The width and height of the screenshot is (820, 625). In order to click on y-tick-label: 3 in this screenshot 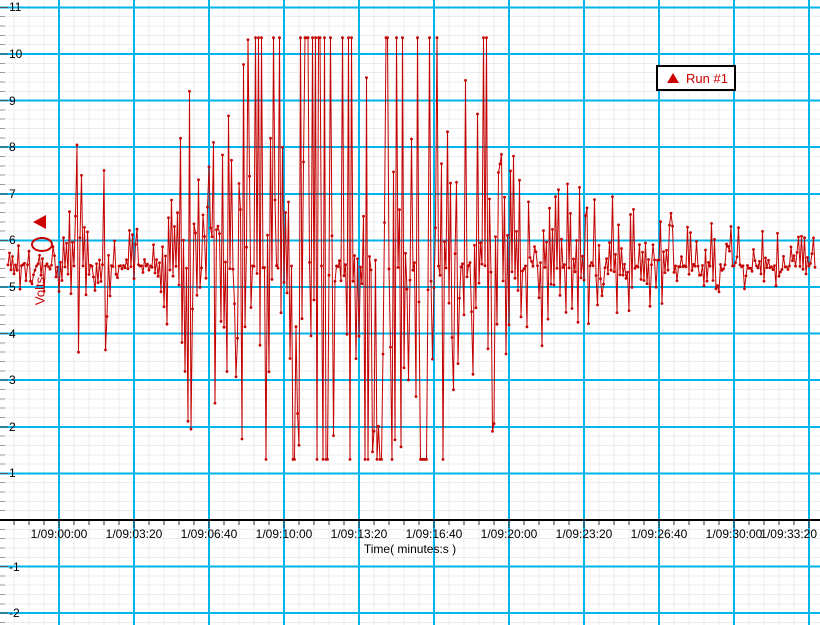, I will do `click(12, 380)`.